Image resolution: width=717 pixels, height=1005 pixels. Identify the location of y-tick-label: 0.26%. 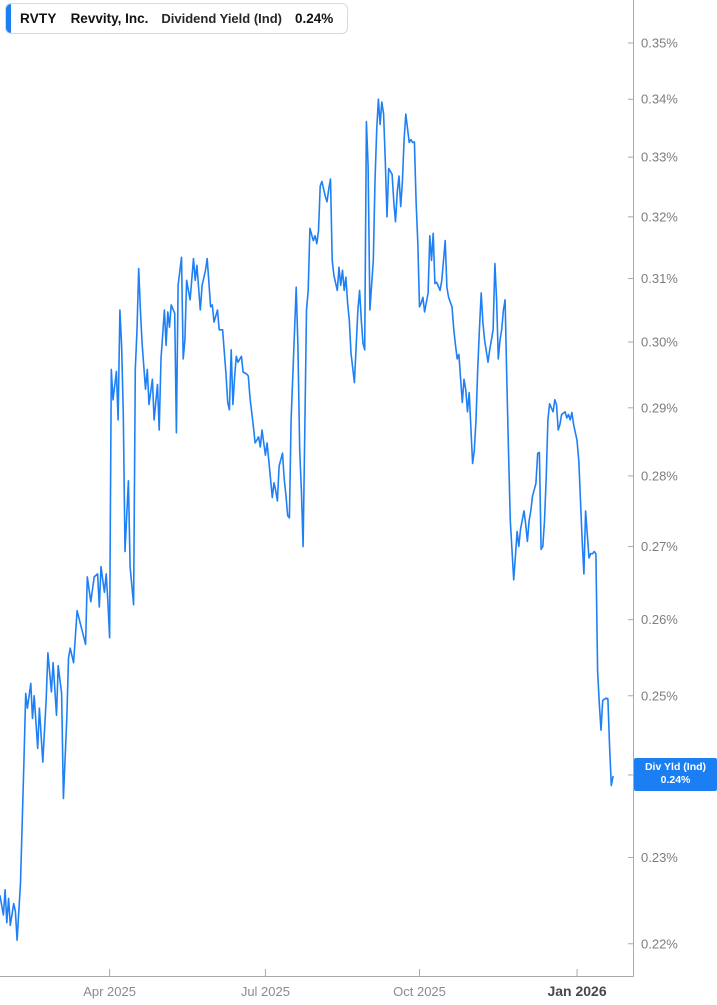
(659, 619).